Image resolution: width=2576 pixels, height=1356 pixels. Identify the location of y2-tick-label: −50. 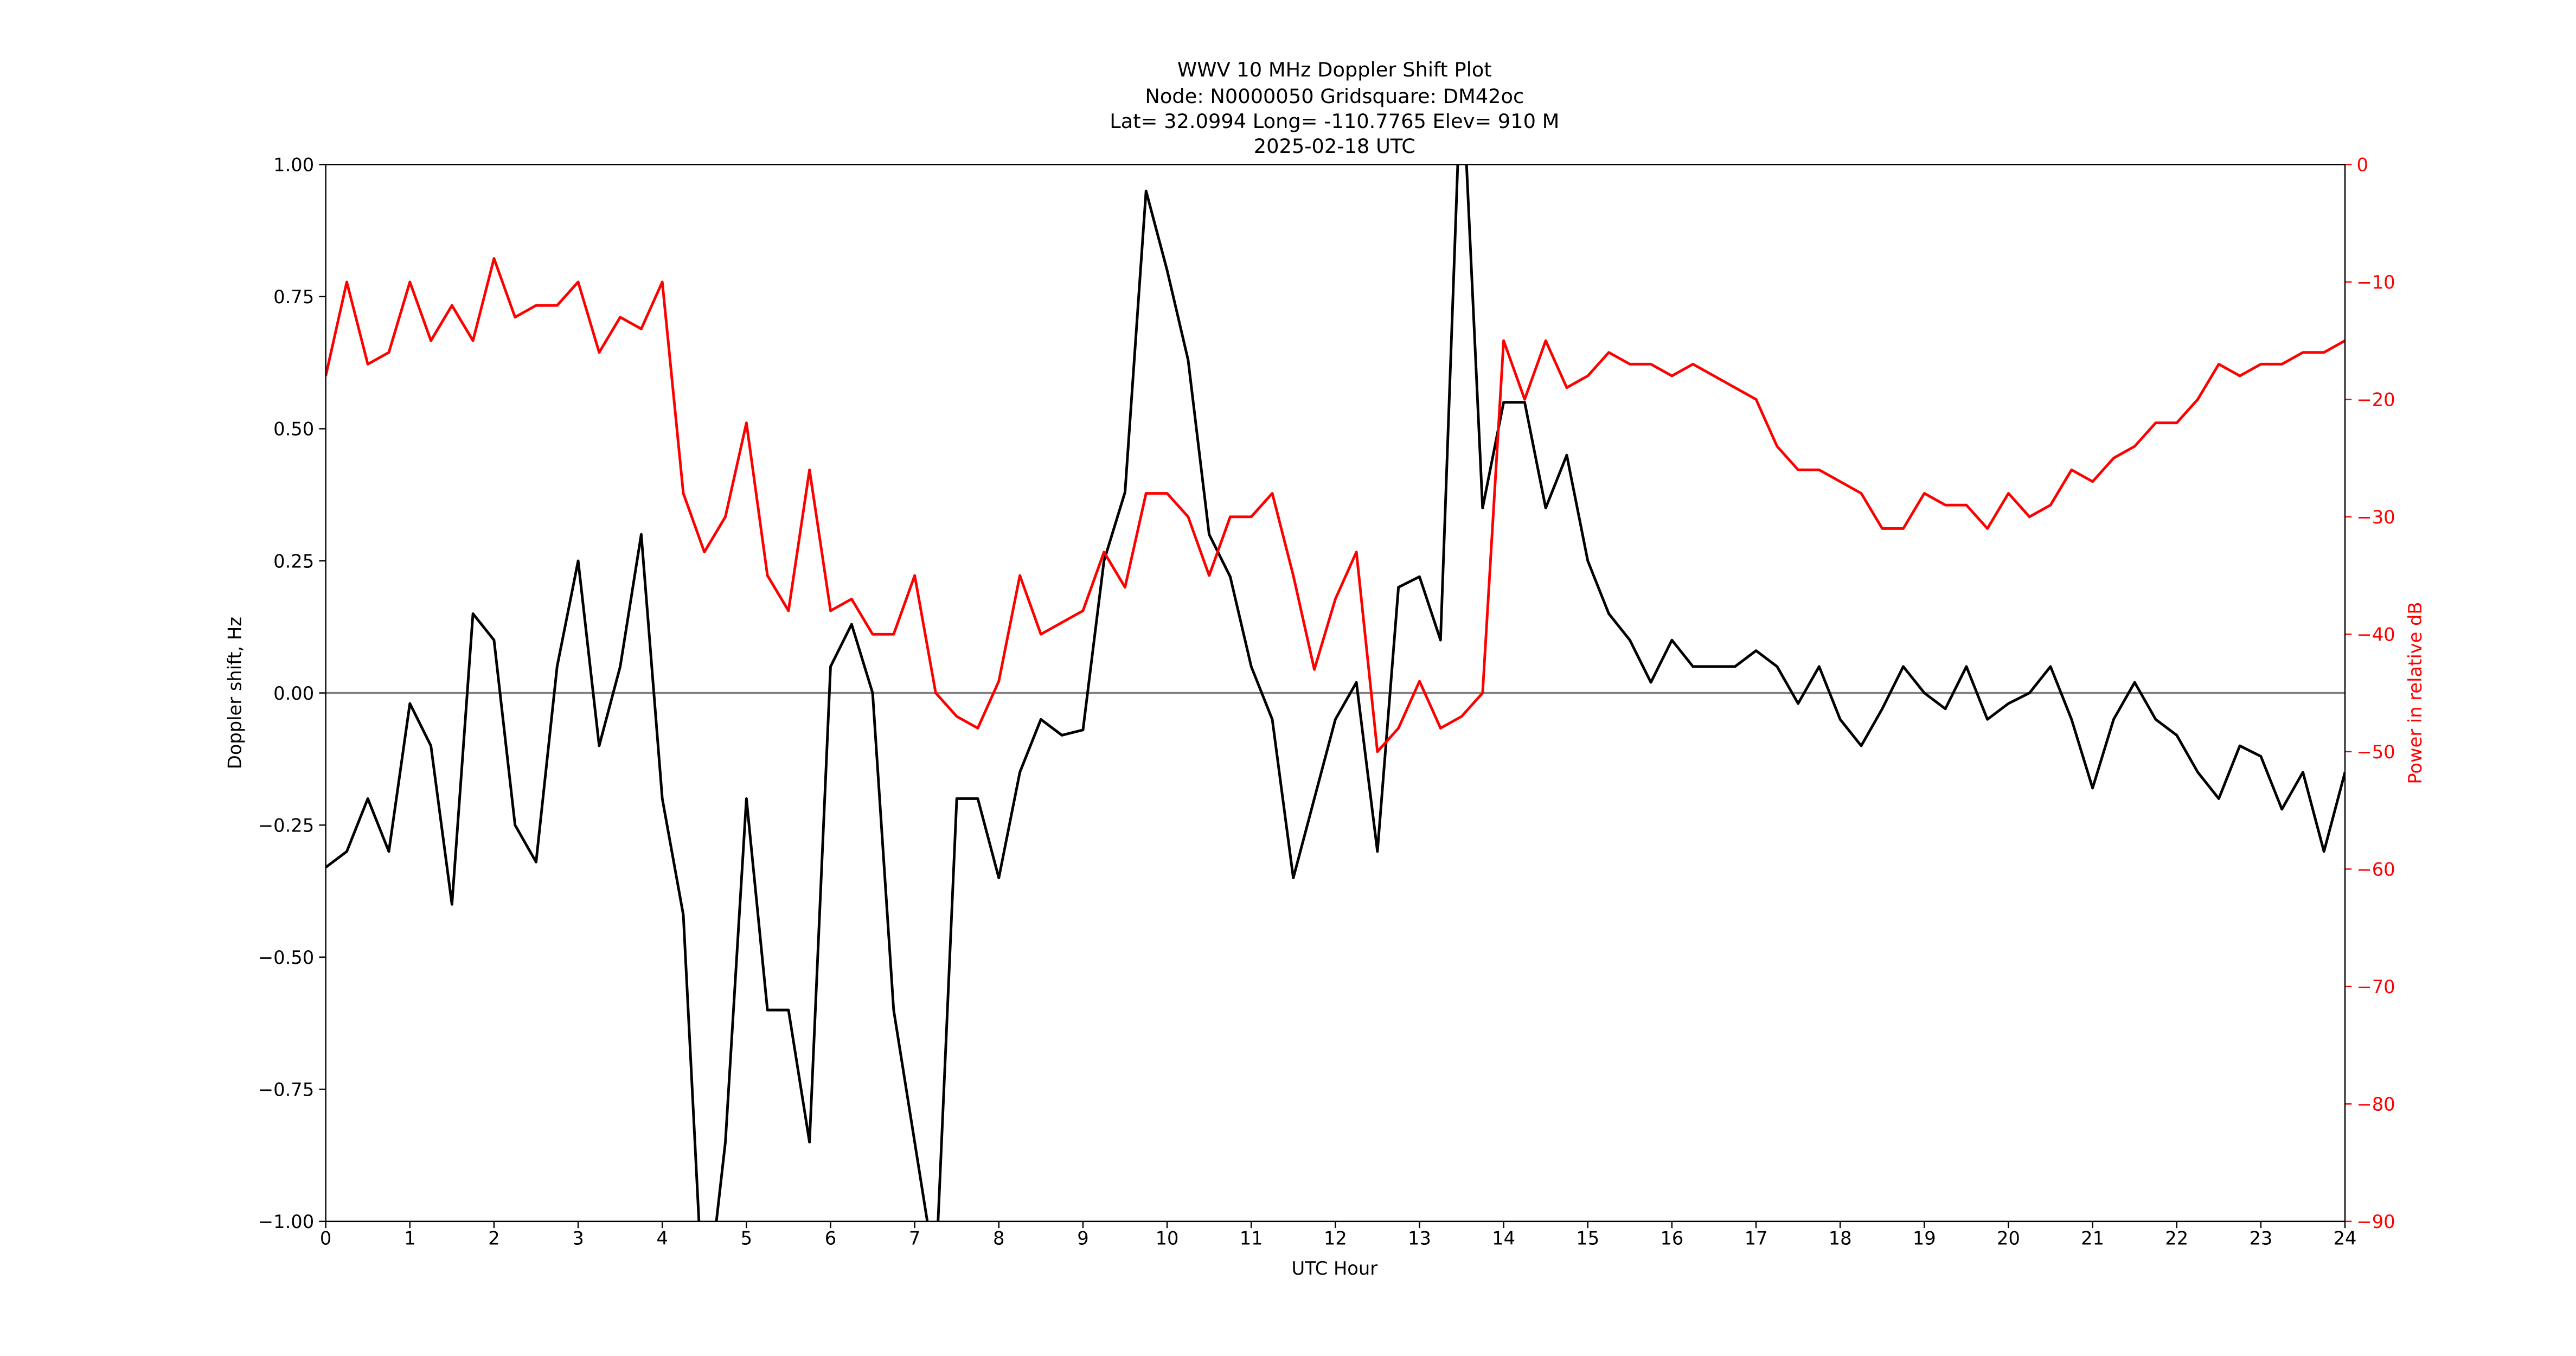
(2375, 752).